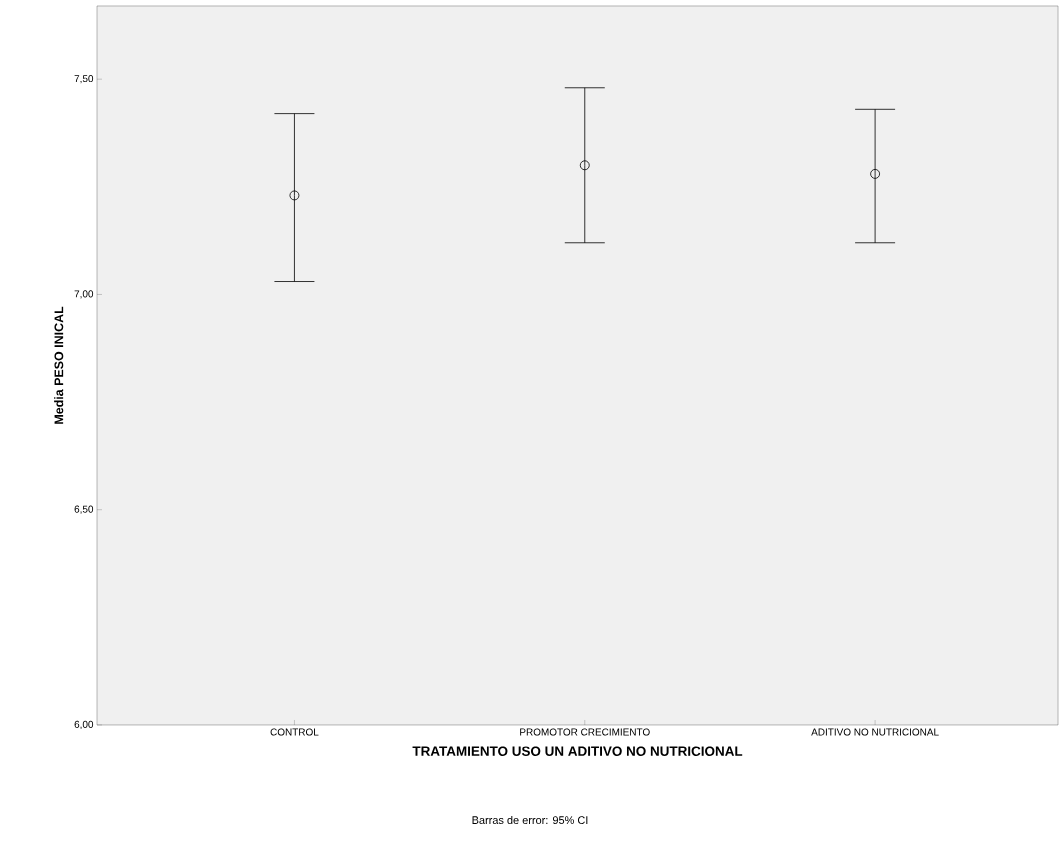  I want to click on y-tick-label: 7,50, so click(84, 79).